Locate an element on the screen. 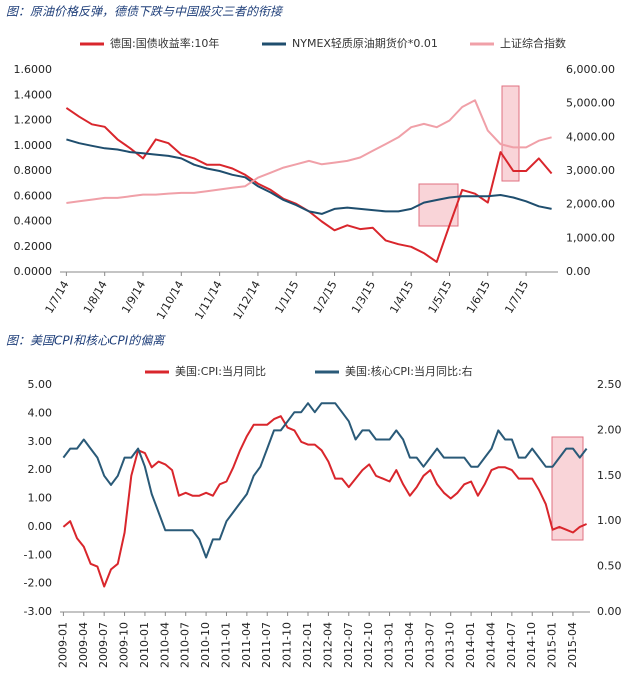 This screenshot has height=693, width=640. legend-label: 上证综合指数 is located at coordinates (533, 43).